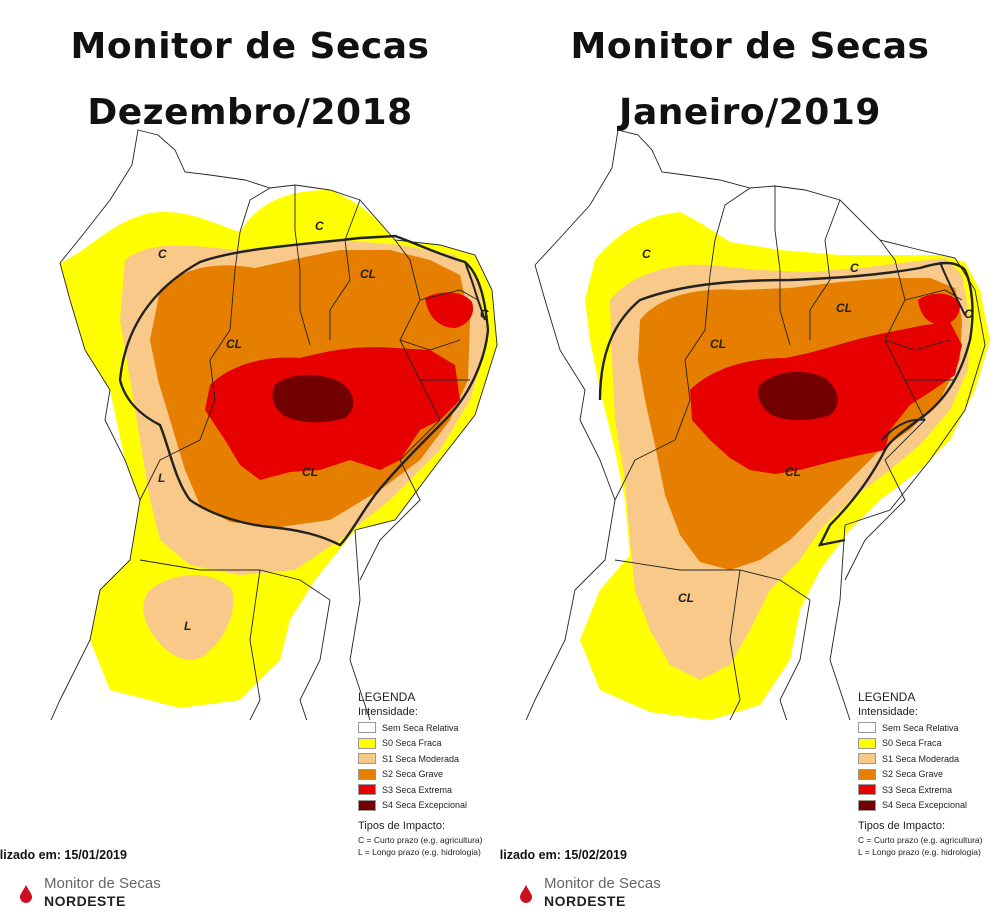 The height and width of the screenshot is (915, 1000). Describe the element at coordinates (750, 112) in the screenshot. I see `title-line-2: Janeiro/2019` at that location.